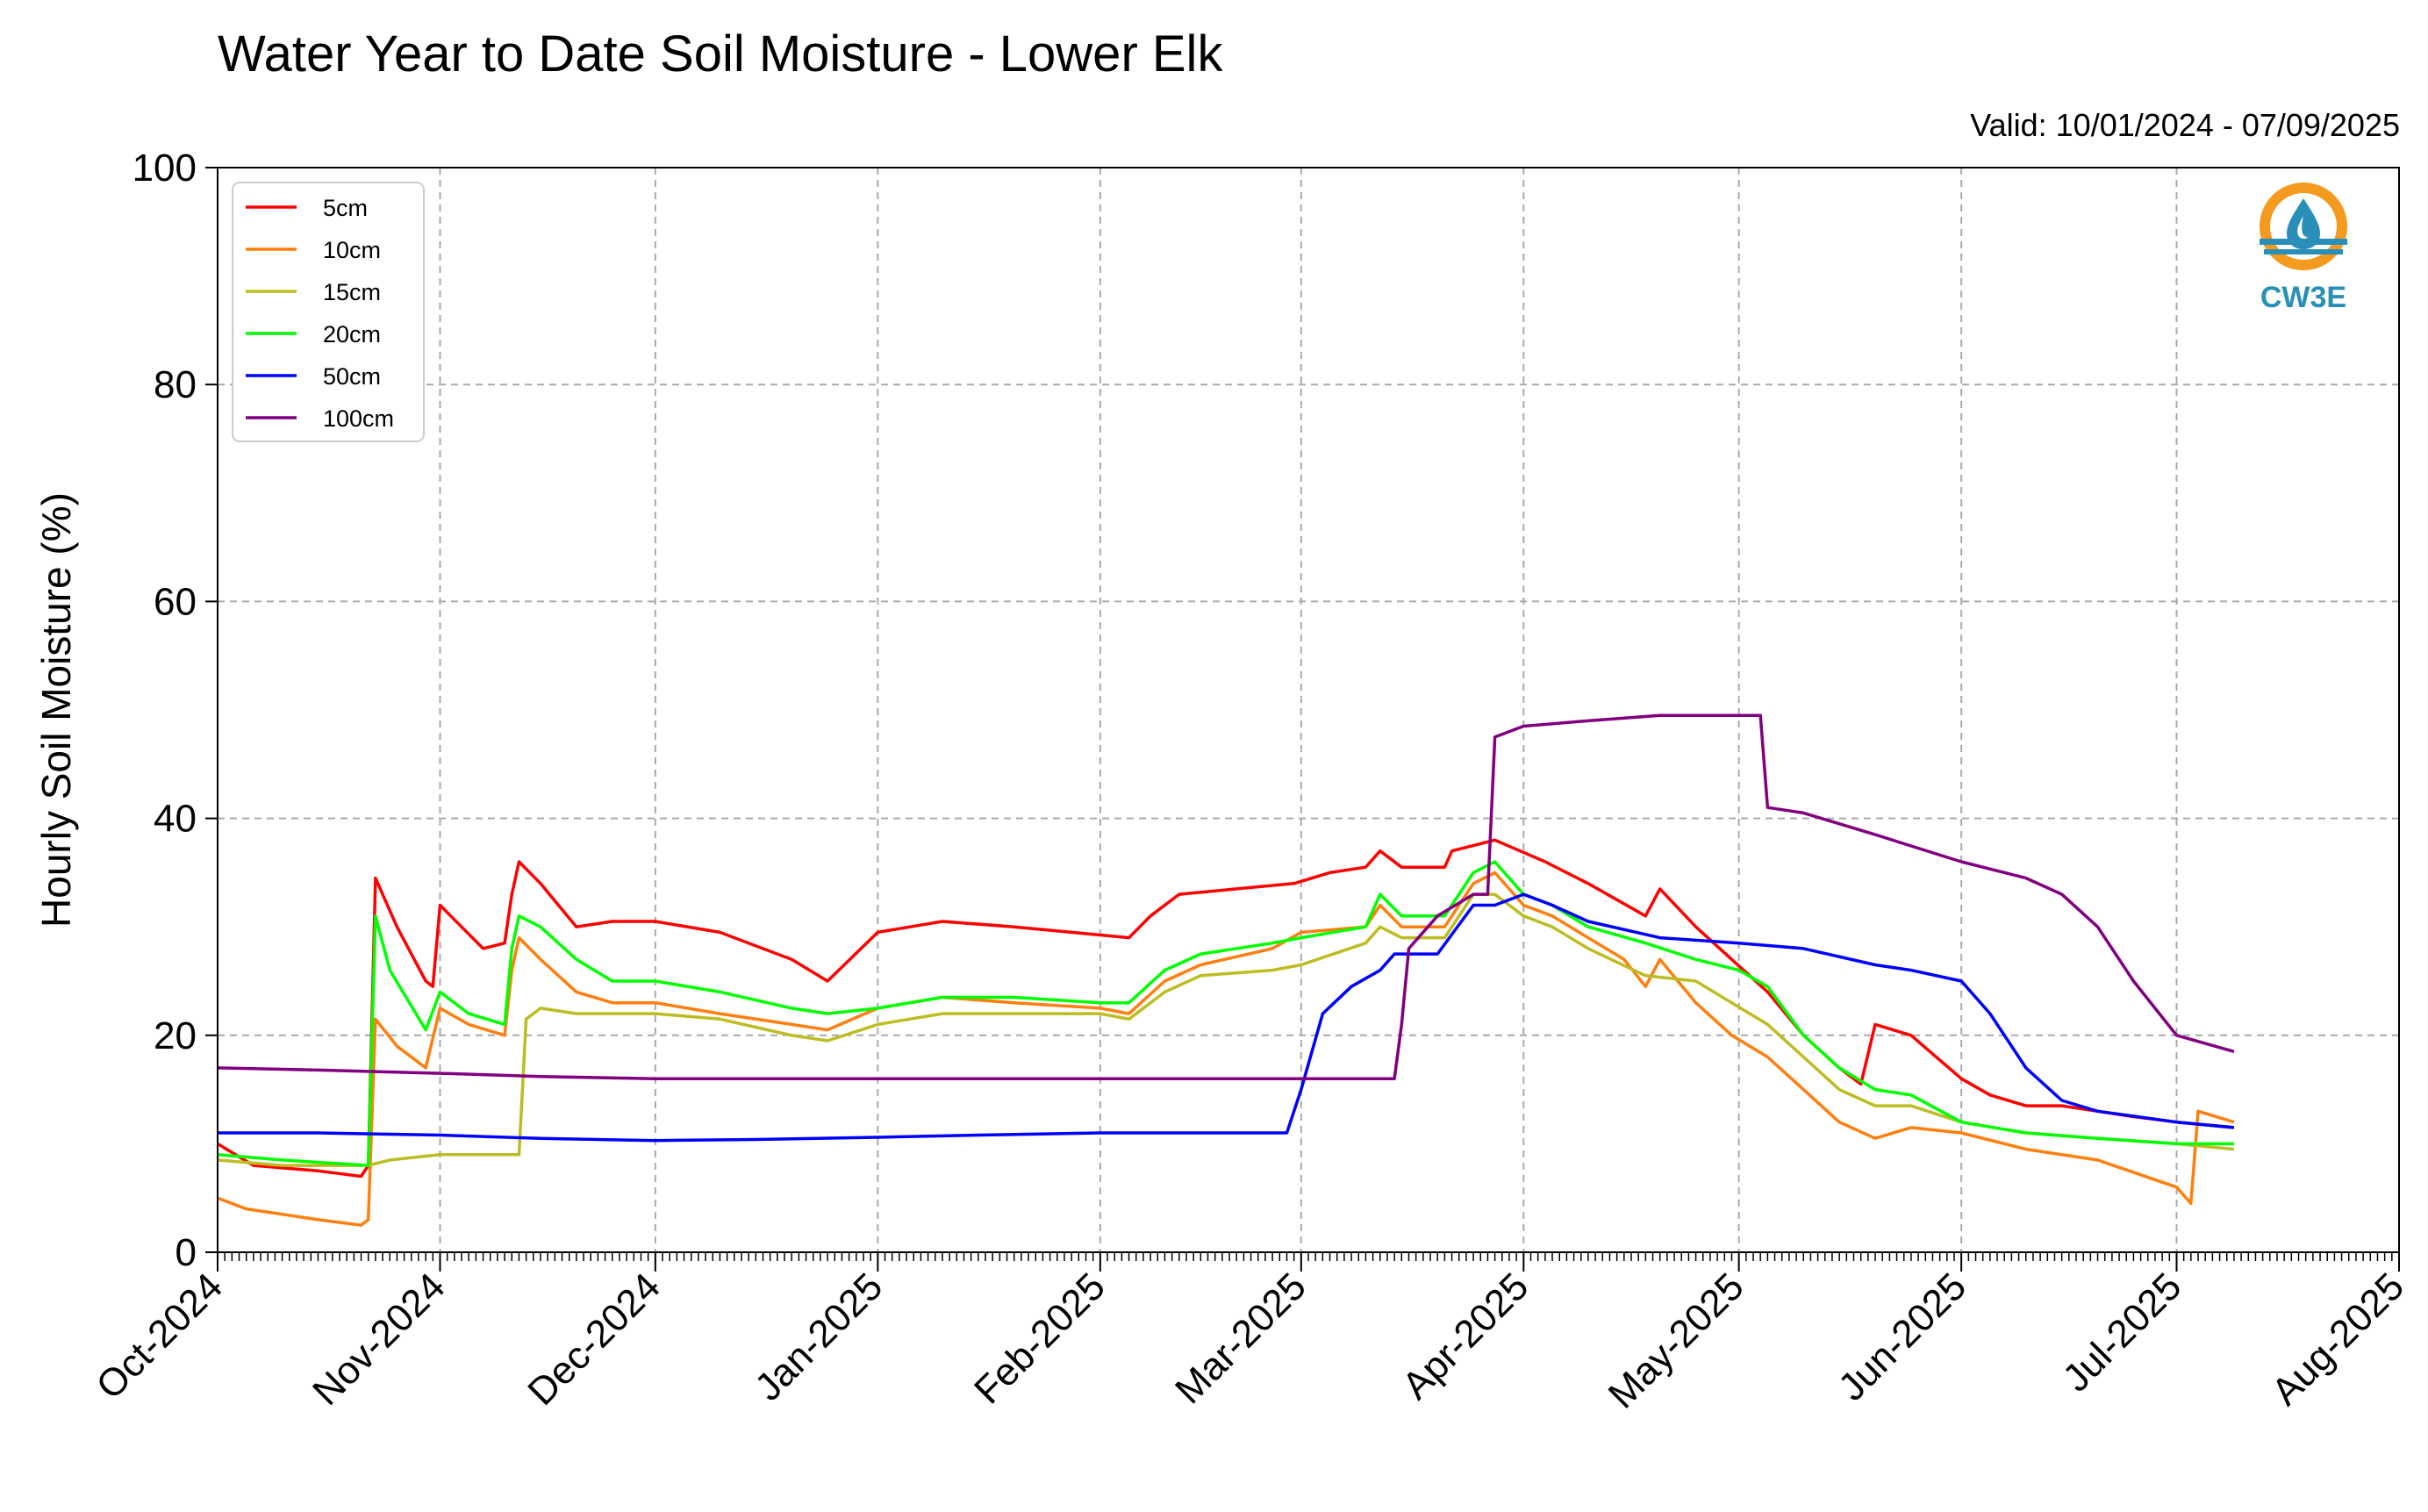 The height and width of the screenshot is (1512, 2428). I want to click on legend-label: 15cm, so click(352, 292).